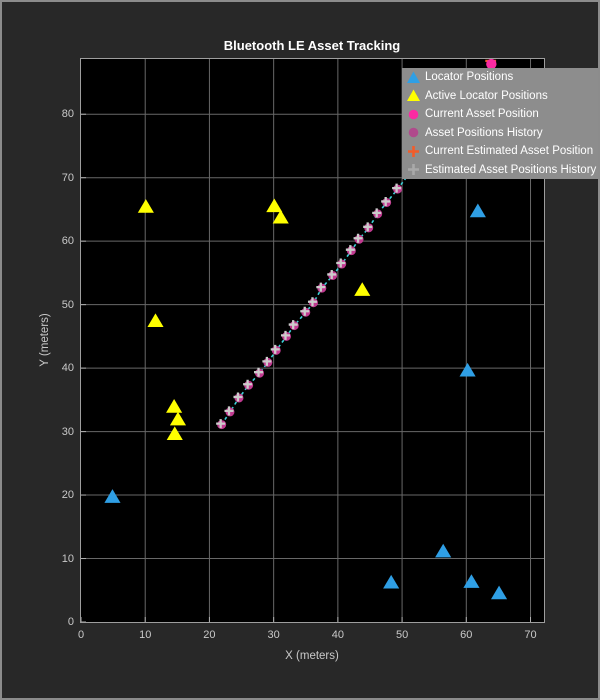 Image resolution: width=600 pixels, height=700 pixels. Describe the element at coordinates (413, 170) in the screenshot. I see `estimated-asset-positions-history-legend-icon` at that location.